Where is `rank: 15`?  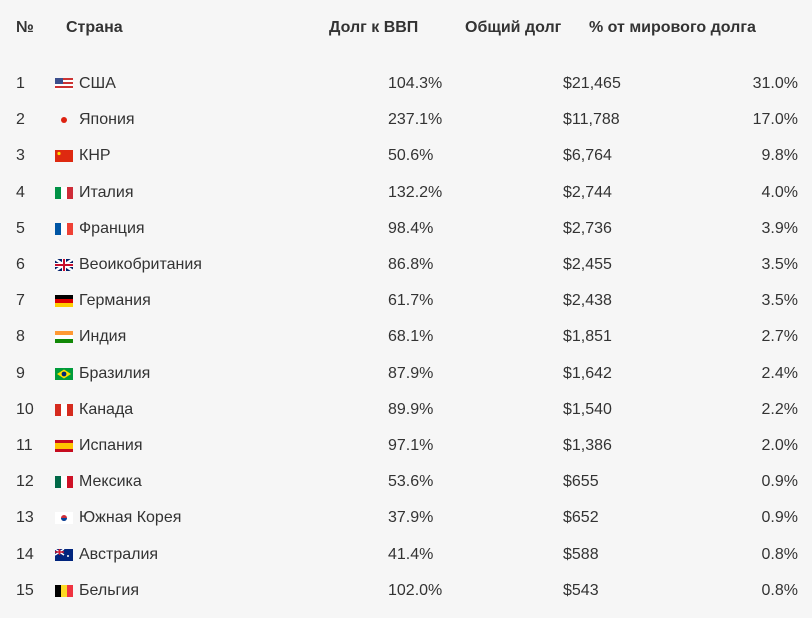 rank: 15 is located at coordinates (25, 590).